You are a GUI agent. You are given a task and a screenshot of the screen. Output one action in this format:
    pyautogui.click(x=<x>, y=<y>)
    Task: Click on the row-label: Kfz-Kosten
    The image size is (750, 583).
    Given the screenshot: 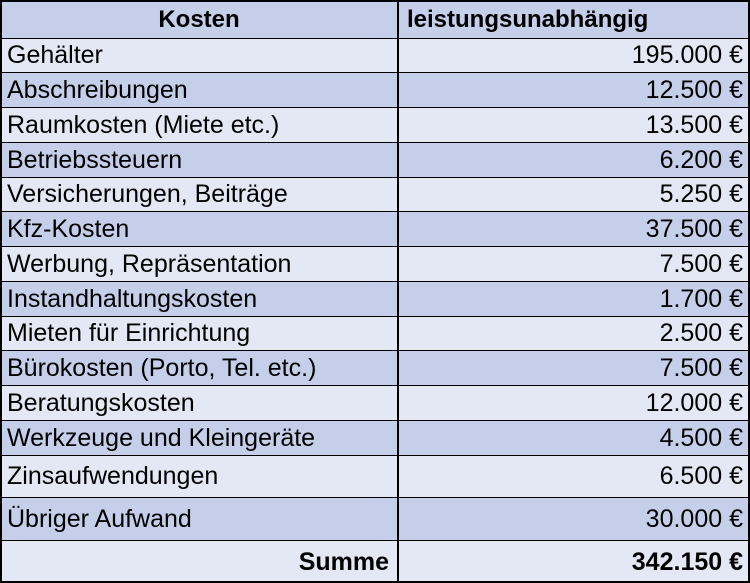 What is the action you would take?
    pyautogui.click(x=200, y=229)
    